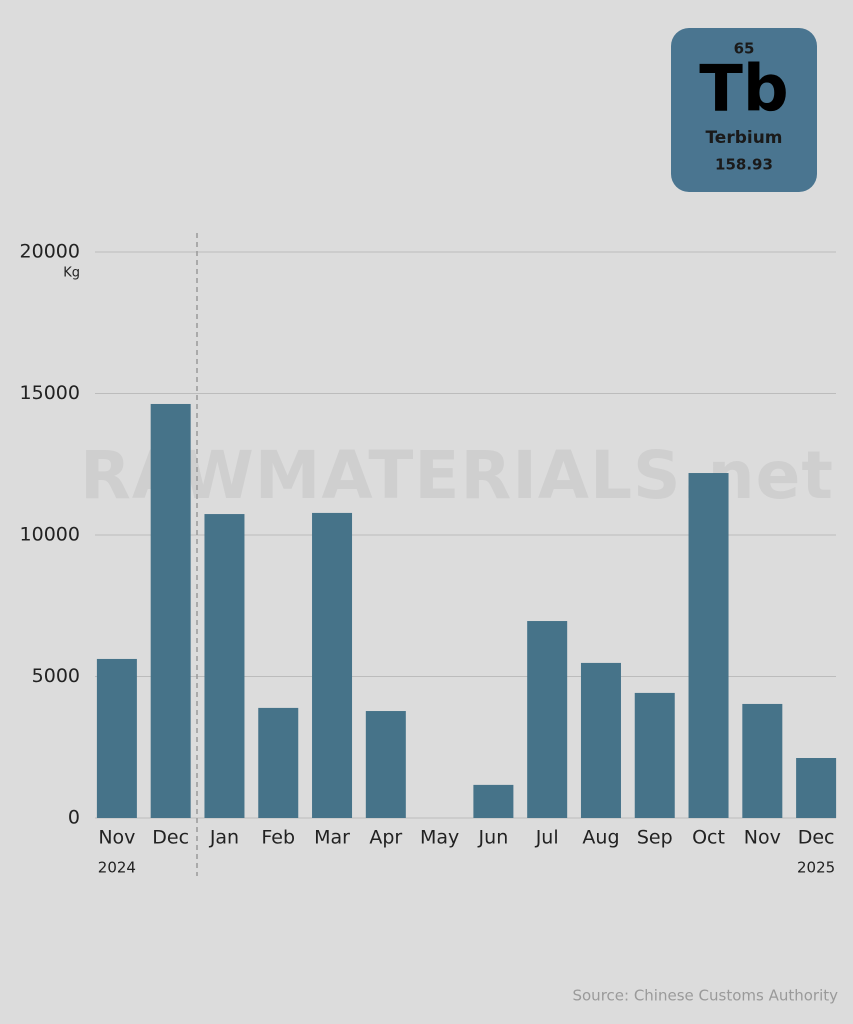 The height and width of the screenshot is (1024, 853). What do you see at coordinates (744, 49) in the screenshot?
I see `atomic-number: 65` at bounding box center [744, 49].